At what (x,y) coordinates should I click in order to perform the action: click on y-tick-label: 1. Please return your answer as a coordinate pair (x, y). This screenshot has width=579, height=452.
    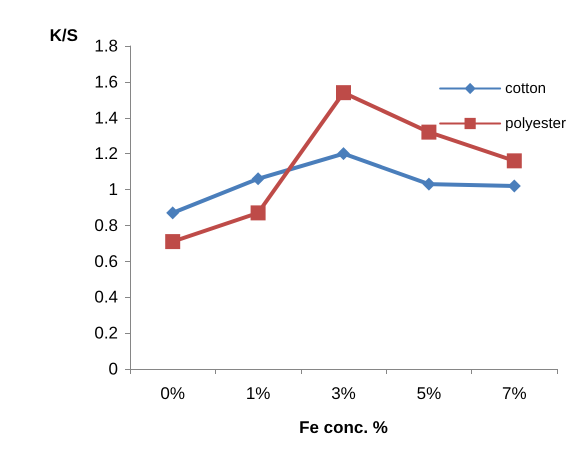
    Looking at the image, I should click on (113, 190).